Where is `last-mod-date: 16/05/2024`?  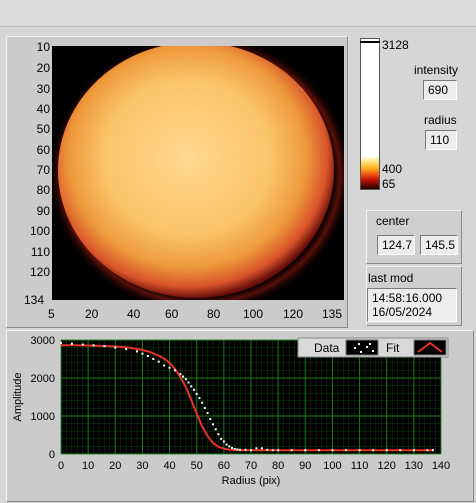 last-mod-date: 16/05/2024 is located at coordinates (402, 312).